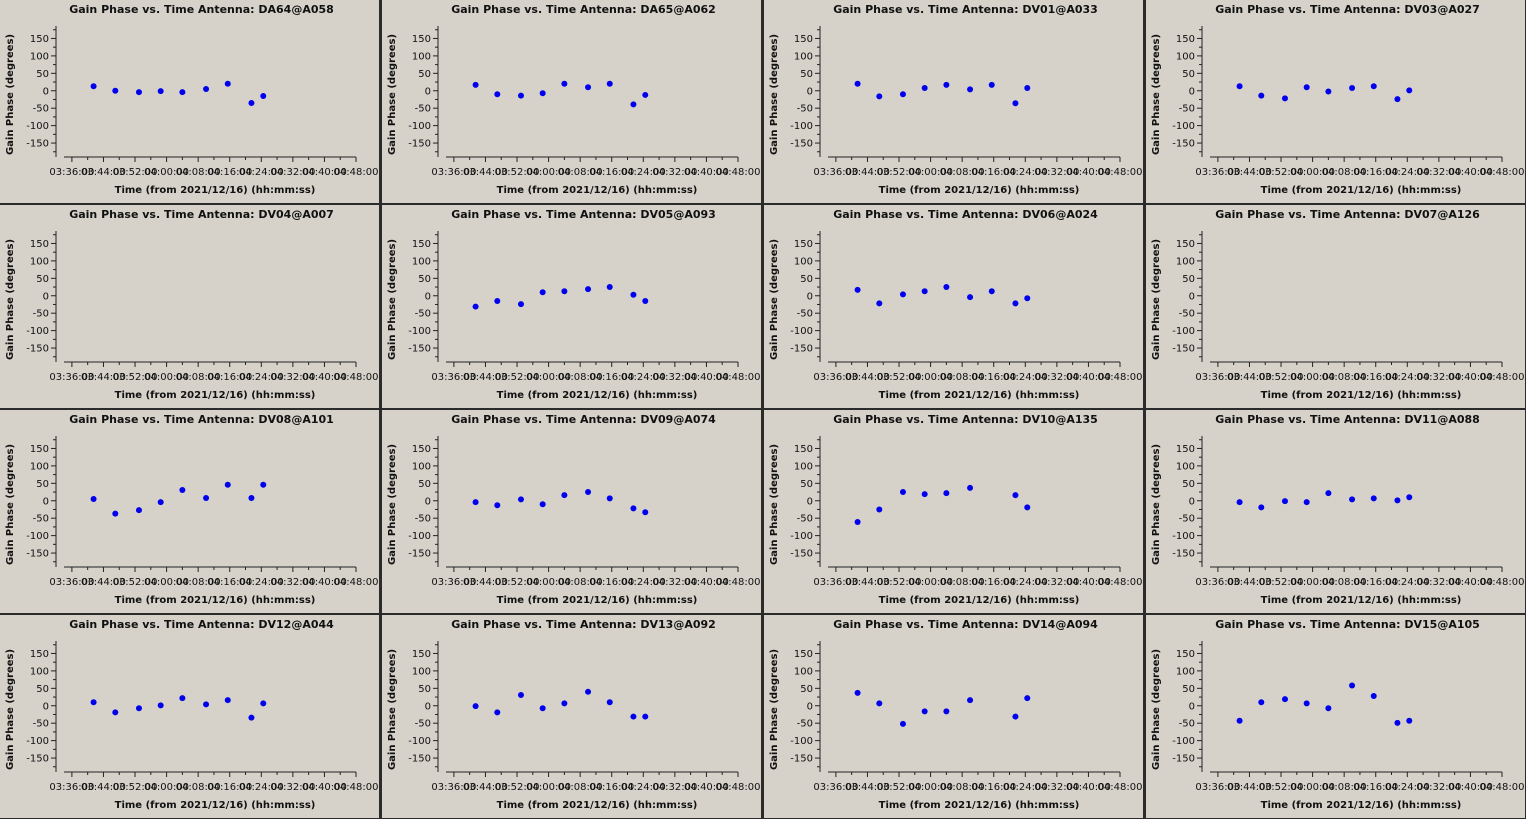 Image resolution: width=1526 pixels, height=819 pixels. Describe the element at coordinates (965, 624) in the screenshot. I see `plot-title: Gain Phase vs. Time Antenna: DV14@A094` at that location.